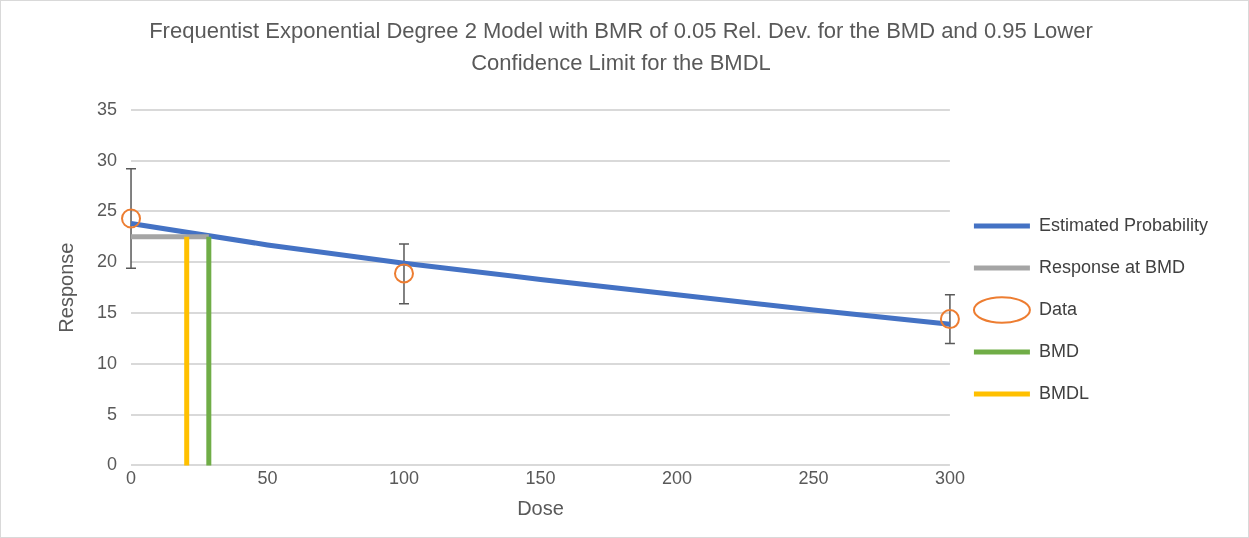 This screenshot has width=1249, height=538. I want to click on legend-label: BMD, so click(1058, 350).